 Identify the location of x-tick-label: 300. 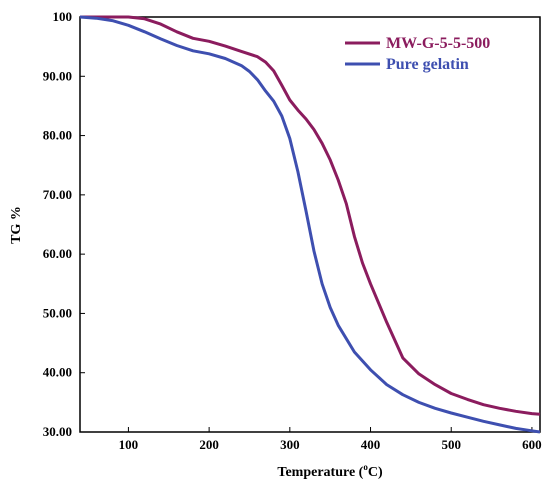
(290, 444).